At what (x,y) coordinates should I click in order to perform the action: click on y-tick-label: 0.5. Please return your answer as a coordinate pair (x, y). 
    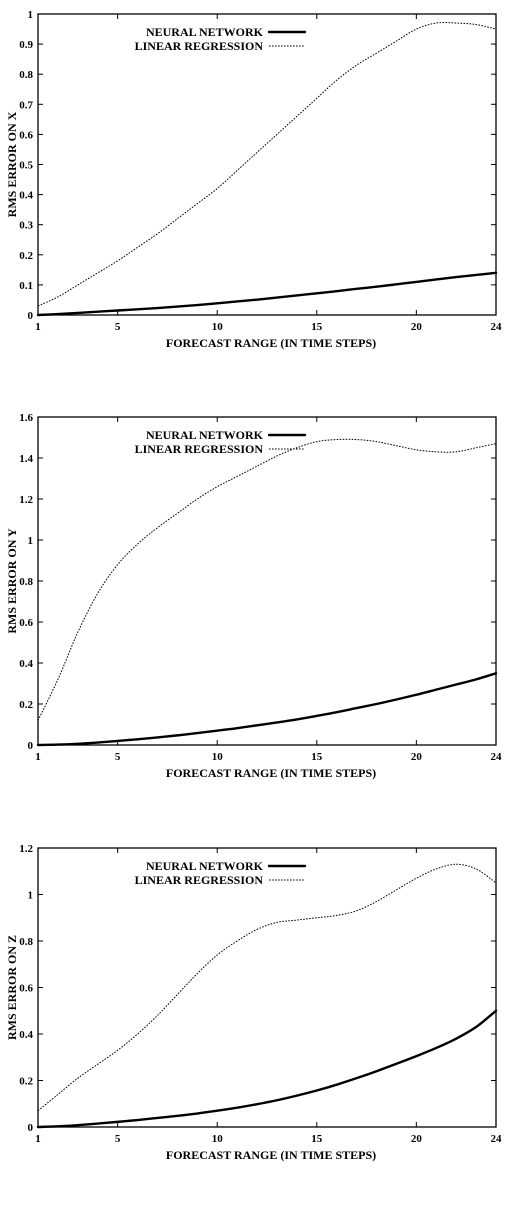
    Looking at the image, I should click on (26, 166).